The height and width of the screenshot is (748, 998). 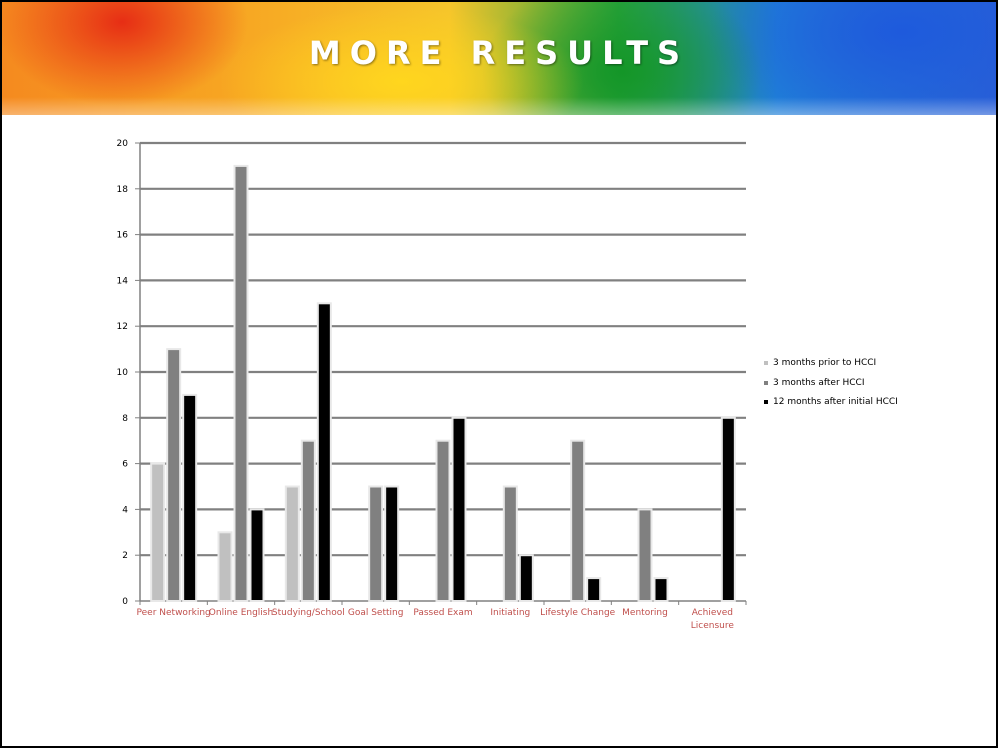 What do you see at coordinates (308, 613) in the screenshot?
I see `category-label: Studying/School` at bounding box center [308, 613].